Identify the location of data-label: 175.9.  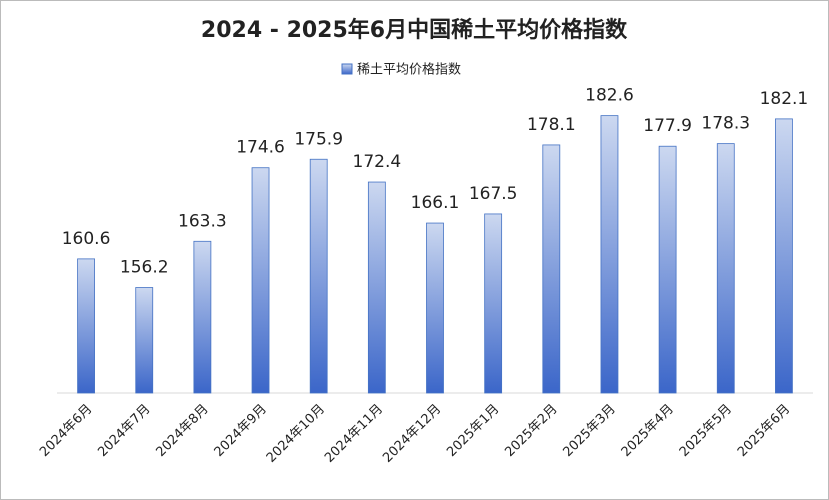
(318, 139).